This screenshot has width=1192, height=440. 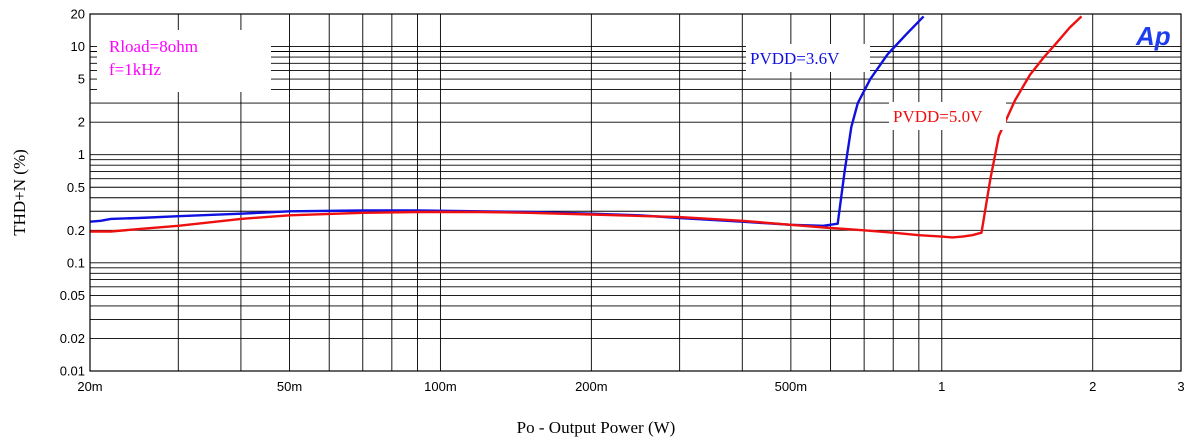 I want to click on x-tick-label-5: 1, so click(x=941, y=386).